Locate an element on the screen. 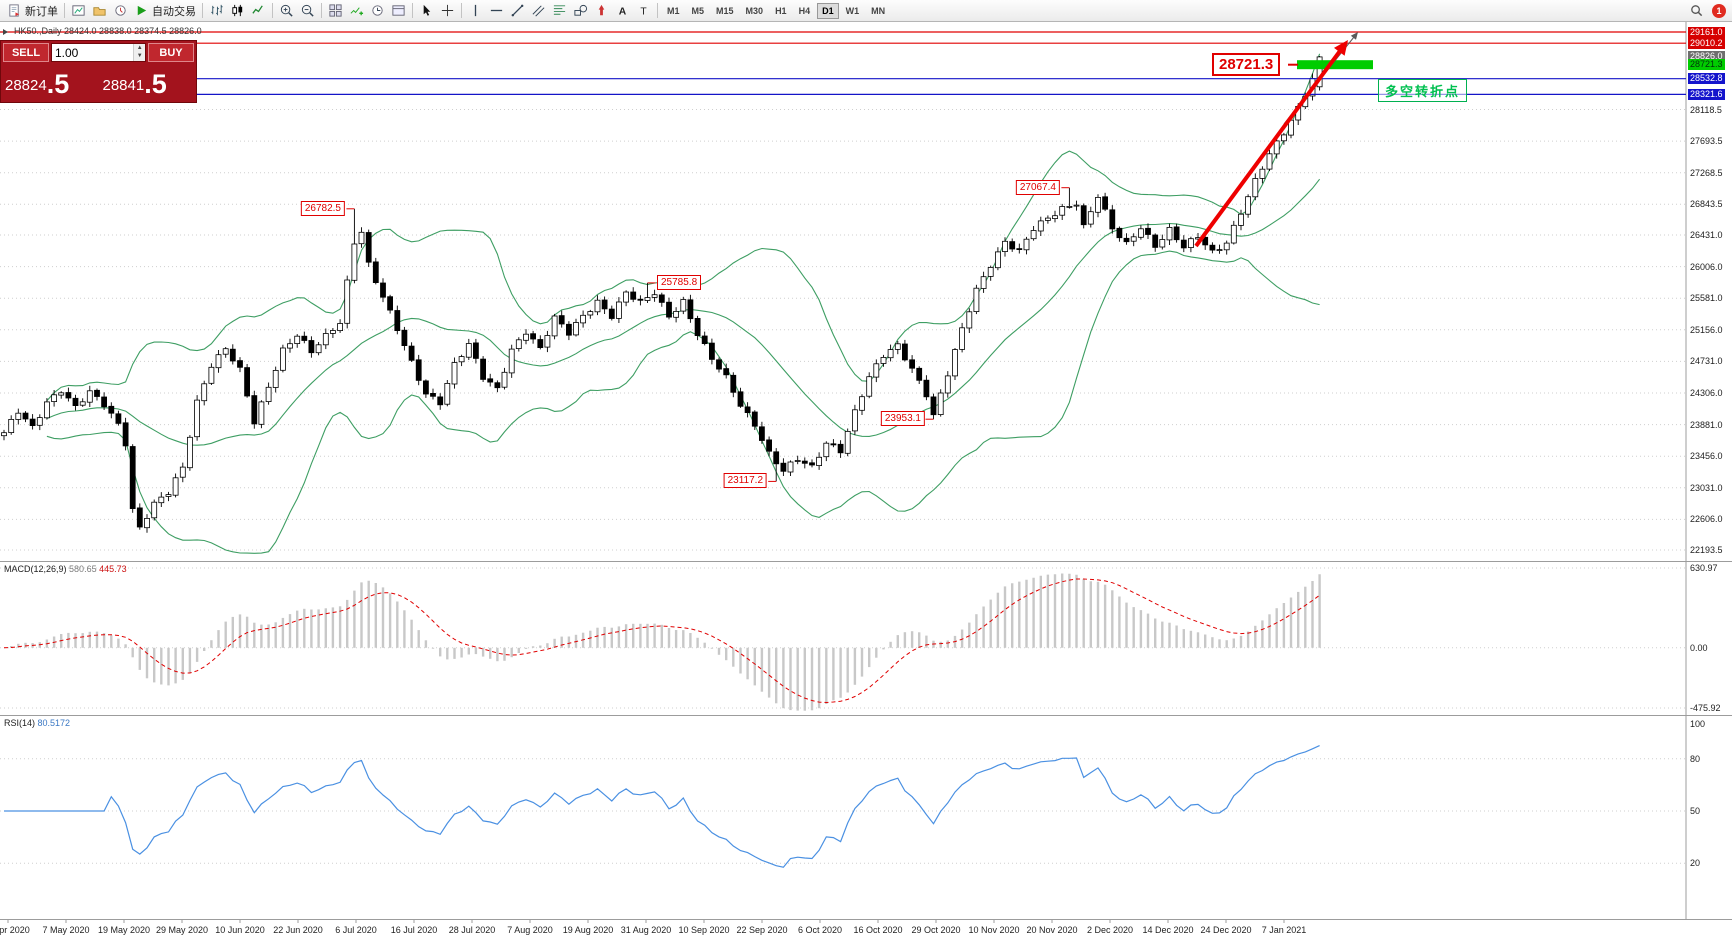 This screenshot has width=1732, height=945. price-annotation: 27067.4 is located at coordinates (1037, 187).